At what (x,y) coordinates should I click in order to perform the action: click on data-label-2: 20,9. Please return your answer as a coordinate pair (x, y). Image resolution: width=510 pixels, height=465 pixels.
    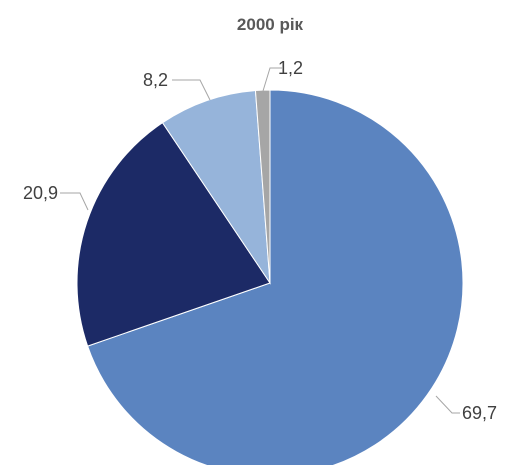
    Looking at the image, I should click on (40, 193).